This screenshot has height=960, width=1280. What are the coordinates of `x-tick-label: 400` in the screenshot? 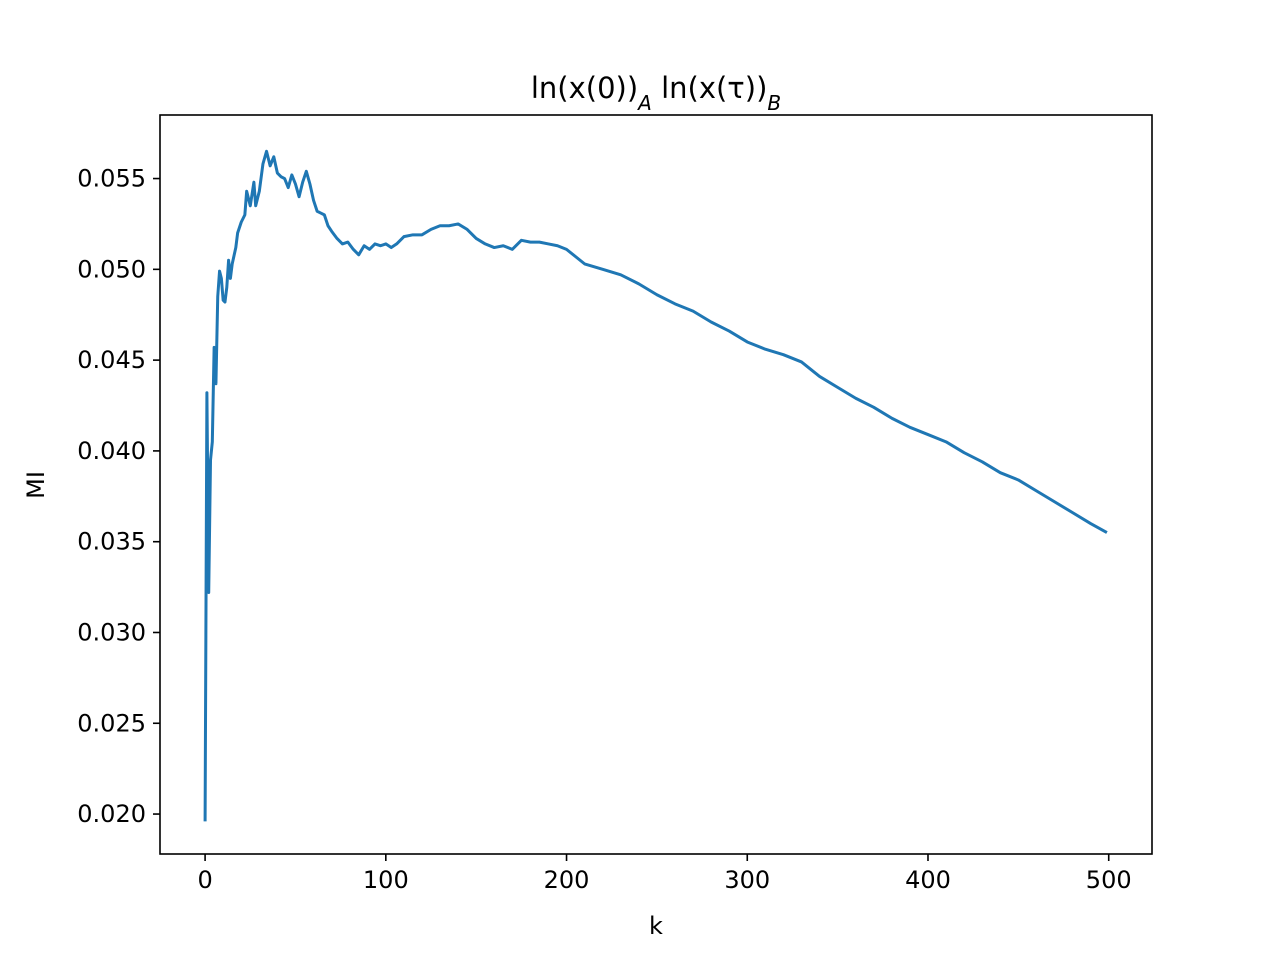 It's located at (928, 880).